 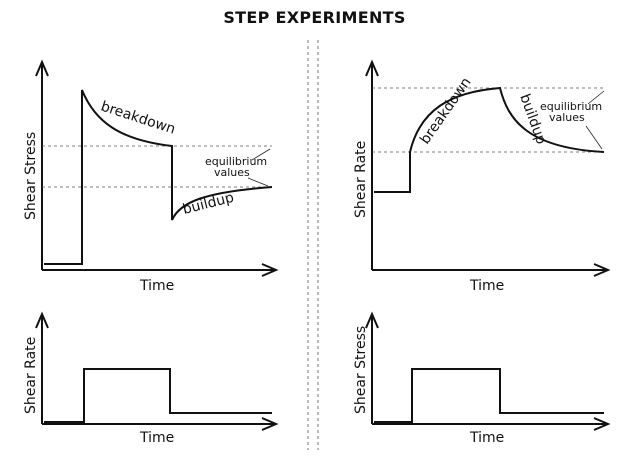 I want to click on shear-rate-response-curve, so click(x=489, y=139).